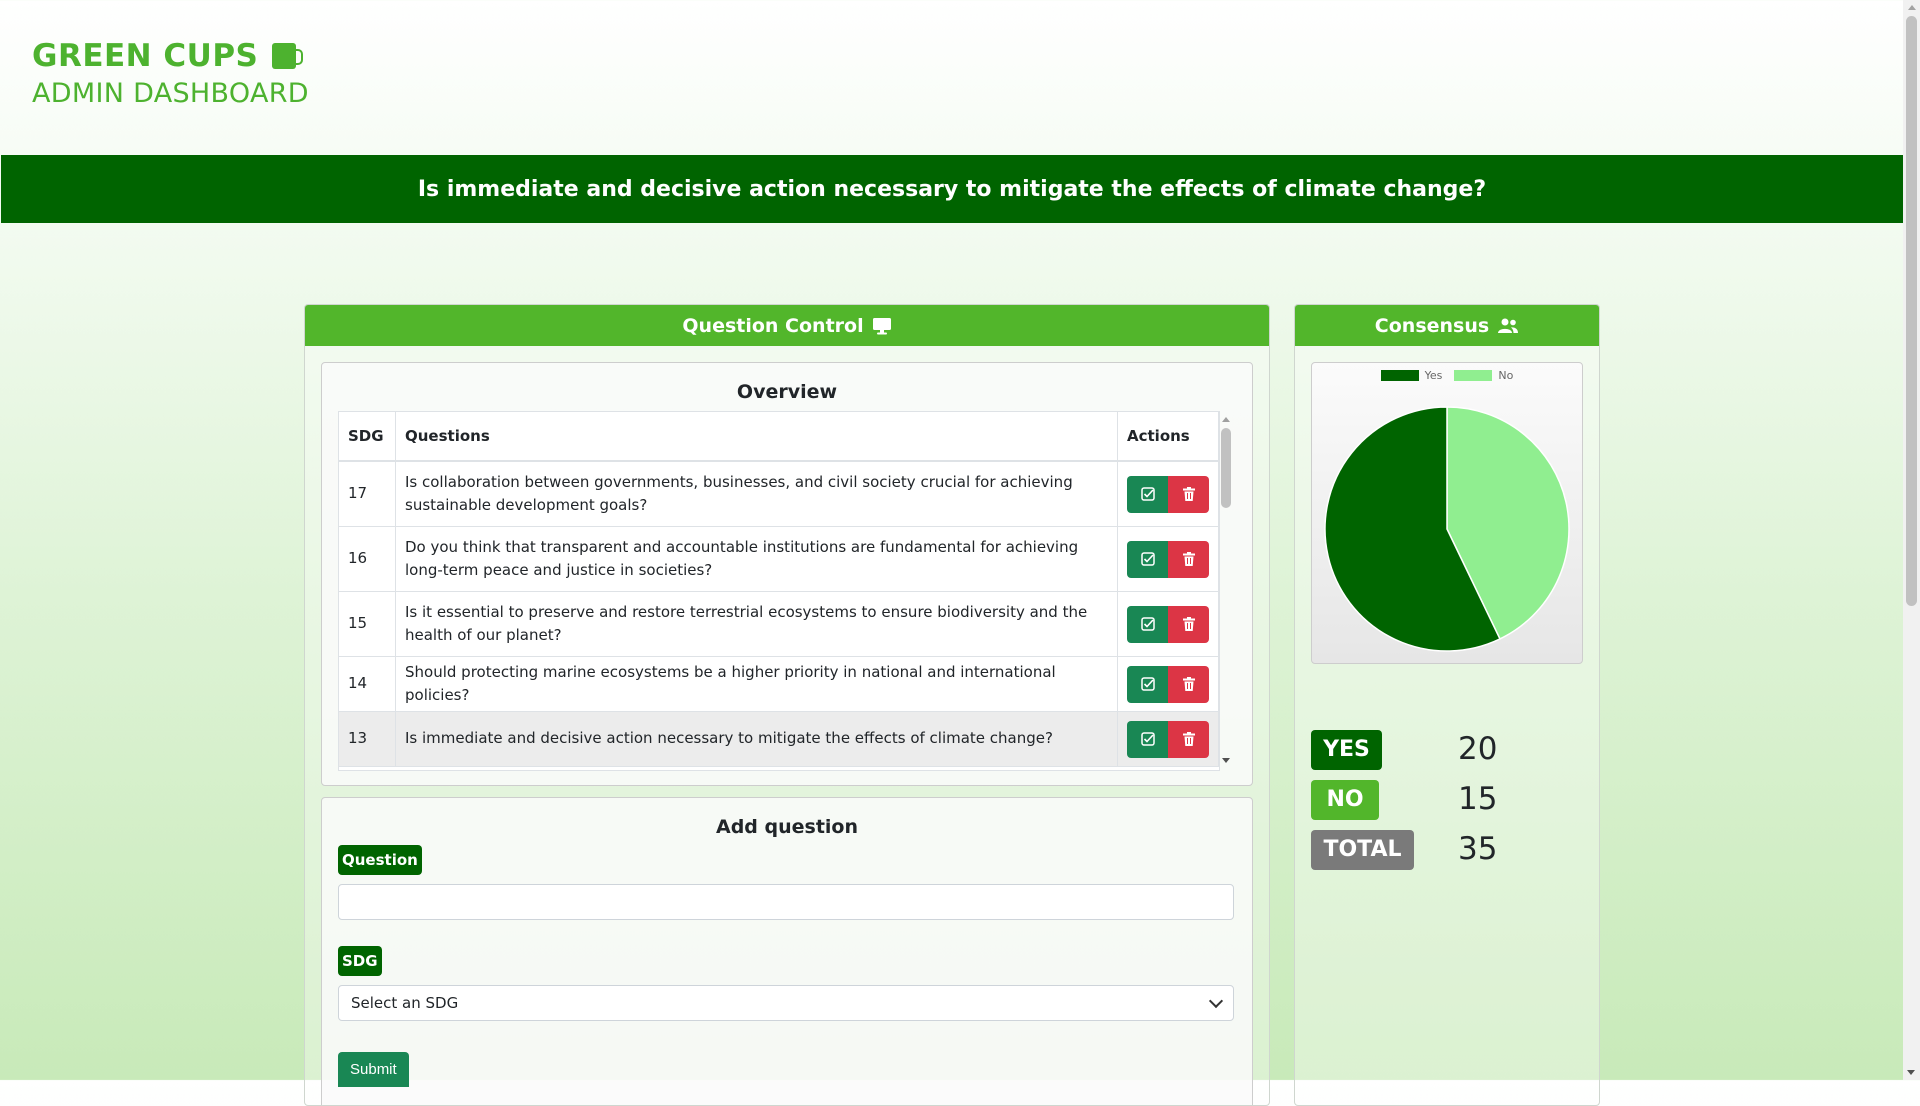 The width and height of the screenshot is (1920, 1106). I want to click on table-header-row: SDG Questions Actions, so click(779, 437).